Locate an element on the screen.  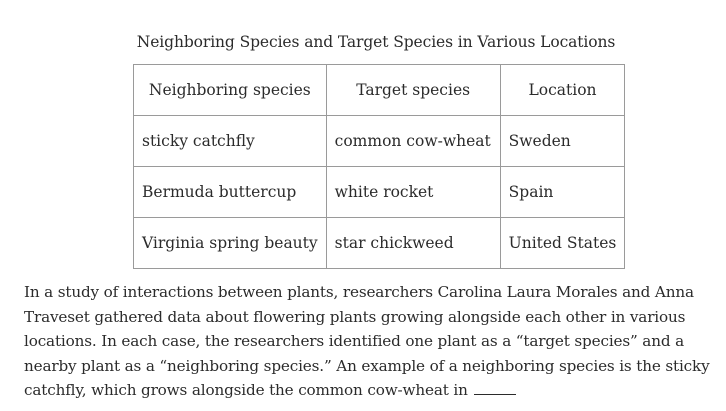
table-cell: white rocket is located at coordinates (413, 192).